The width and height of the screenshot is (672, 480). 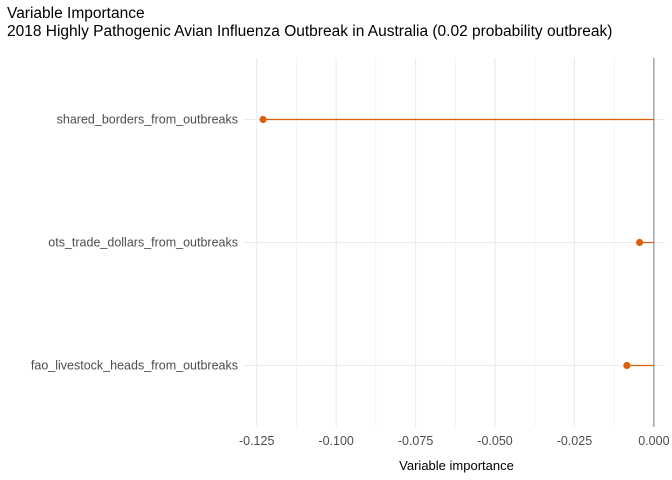 I want to click on x-tick-label: -0.075, so click(x=415, y=441).